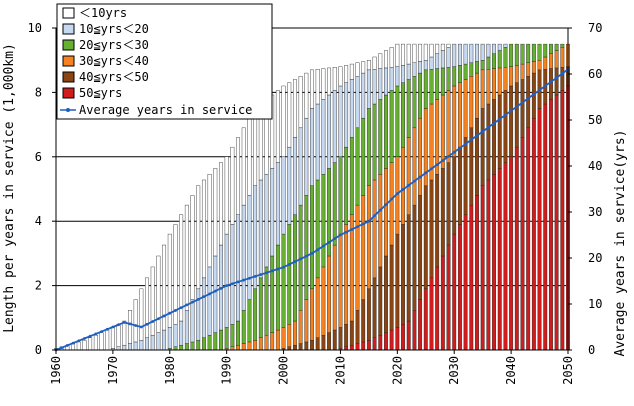  I want to click on legend-label-30-40: 30≦yrs＜40, so click(114, 61).